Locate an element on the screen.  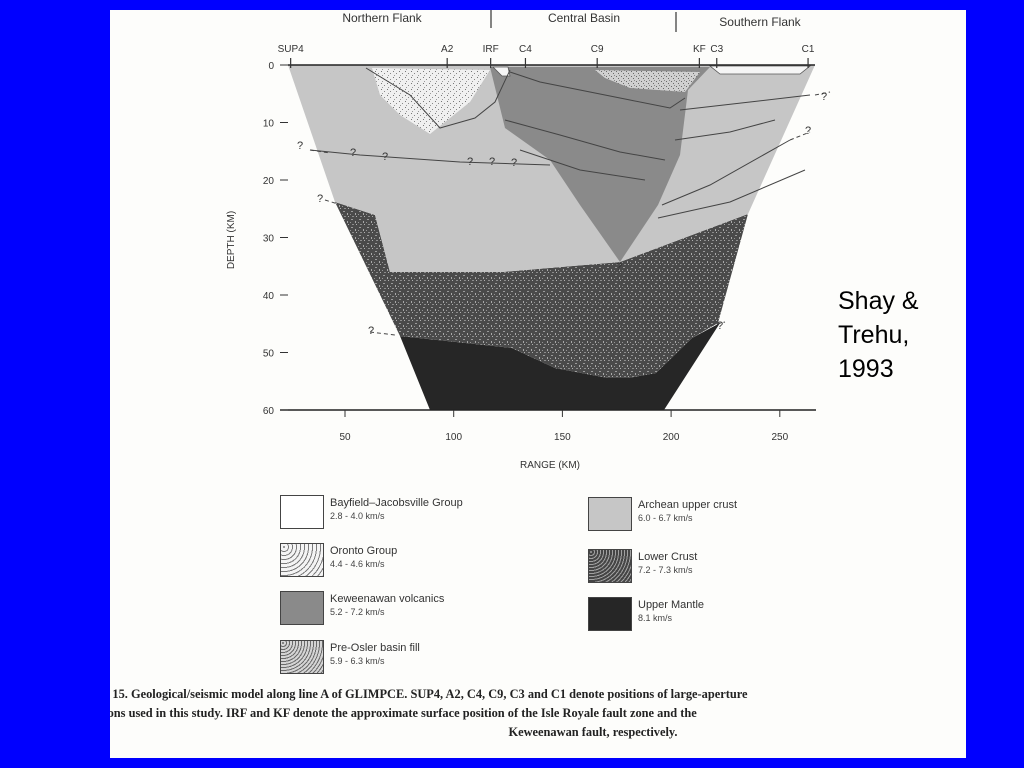
keweenawan-volcanics-region is located at coordinates (600, 164).